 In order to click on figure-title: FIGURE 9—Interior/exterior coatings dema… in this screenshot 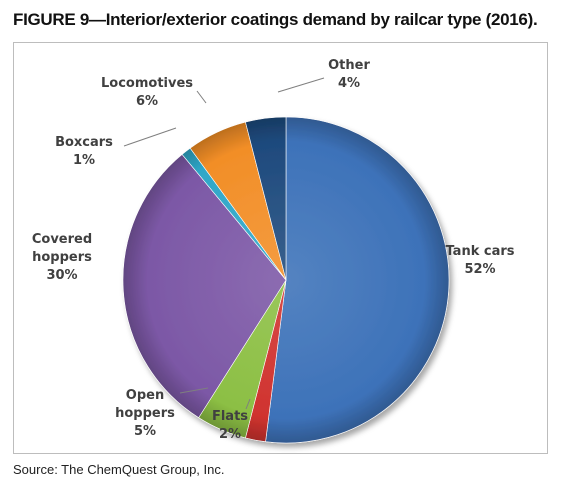, I will do `click(275, 19)`.